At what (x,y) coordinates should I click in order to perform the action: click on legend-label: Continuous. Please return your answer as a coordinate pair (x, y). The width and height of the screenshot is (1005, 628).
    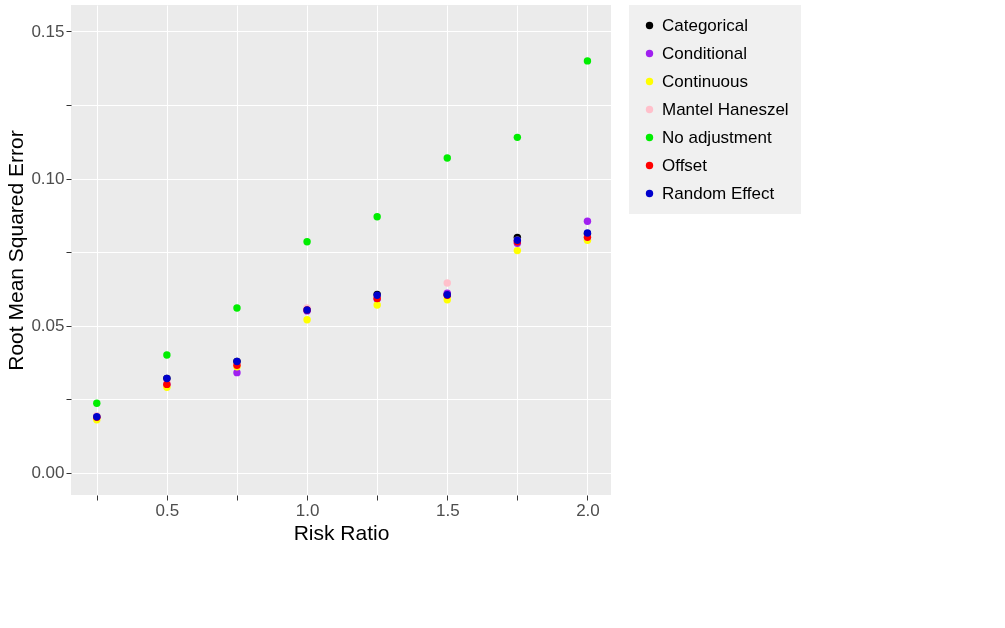
    Looking at the image, I should click on (705, 81).